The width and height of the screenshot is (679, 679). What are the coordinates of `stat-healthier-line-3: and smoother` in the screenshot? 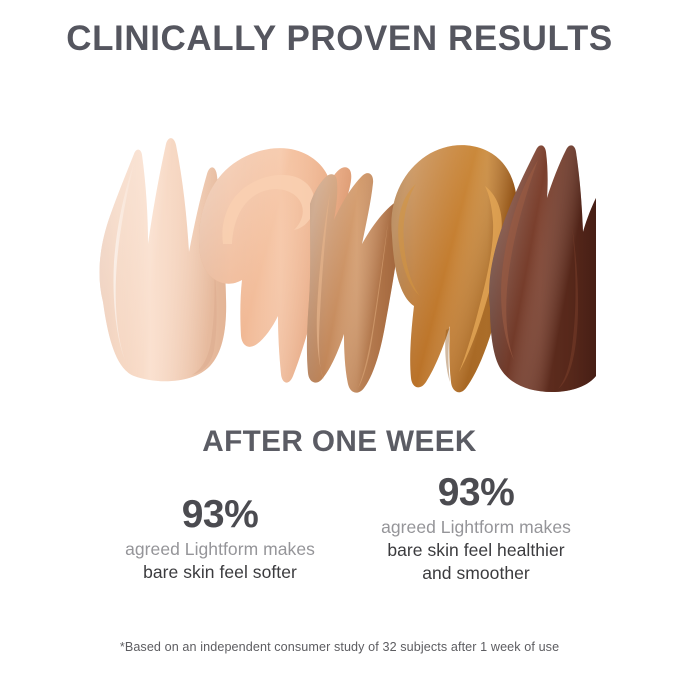 It's located at (476, 573).